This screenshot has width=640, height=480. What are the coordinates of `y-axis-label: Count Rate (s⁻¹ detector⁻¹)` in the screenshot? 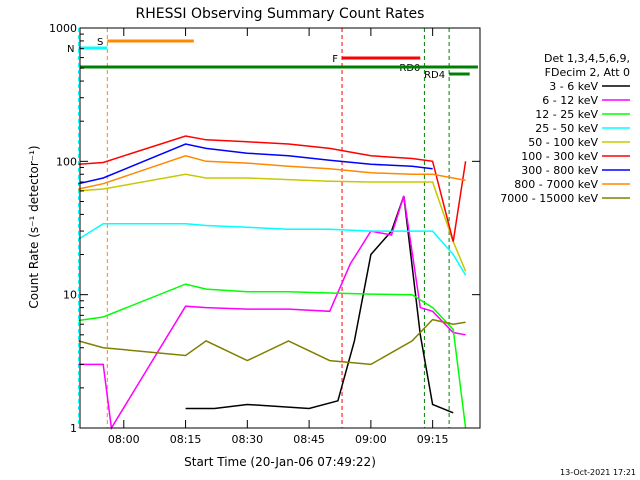 It's located at (34, 226).